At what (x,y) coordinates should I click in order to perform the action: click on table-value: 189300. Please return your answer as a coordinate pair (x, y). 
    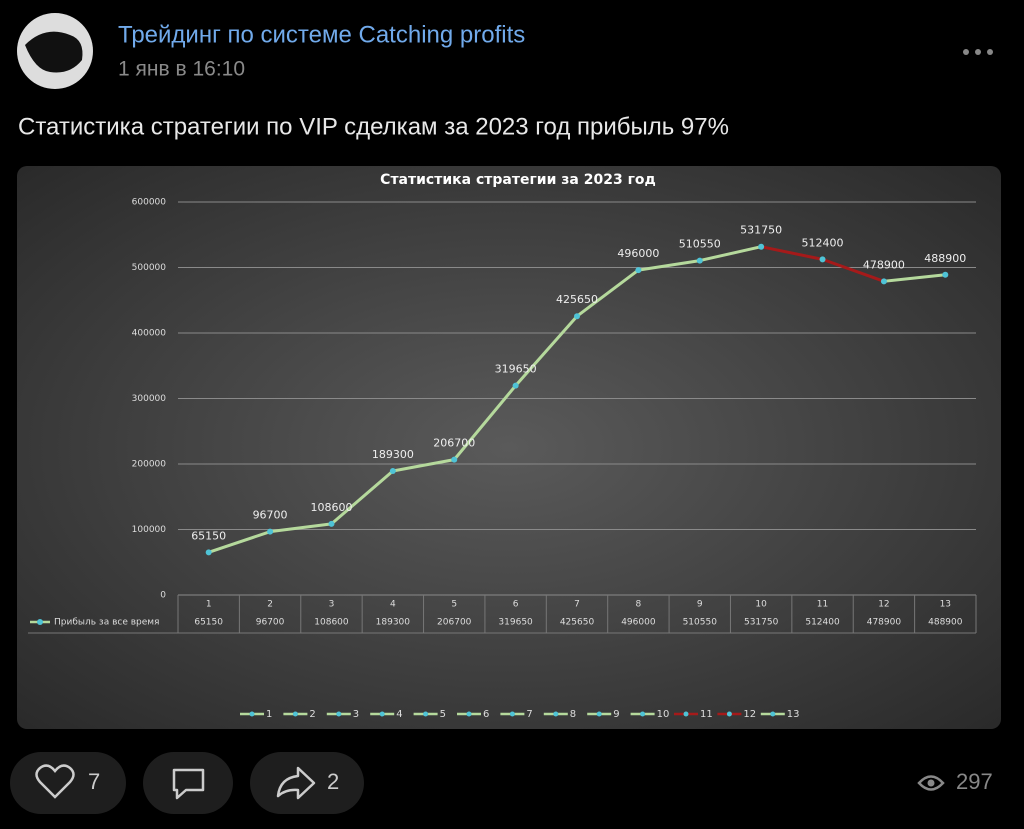
    Looking at the image, I should click on (393, 623).